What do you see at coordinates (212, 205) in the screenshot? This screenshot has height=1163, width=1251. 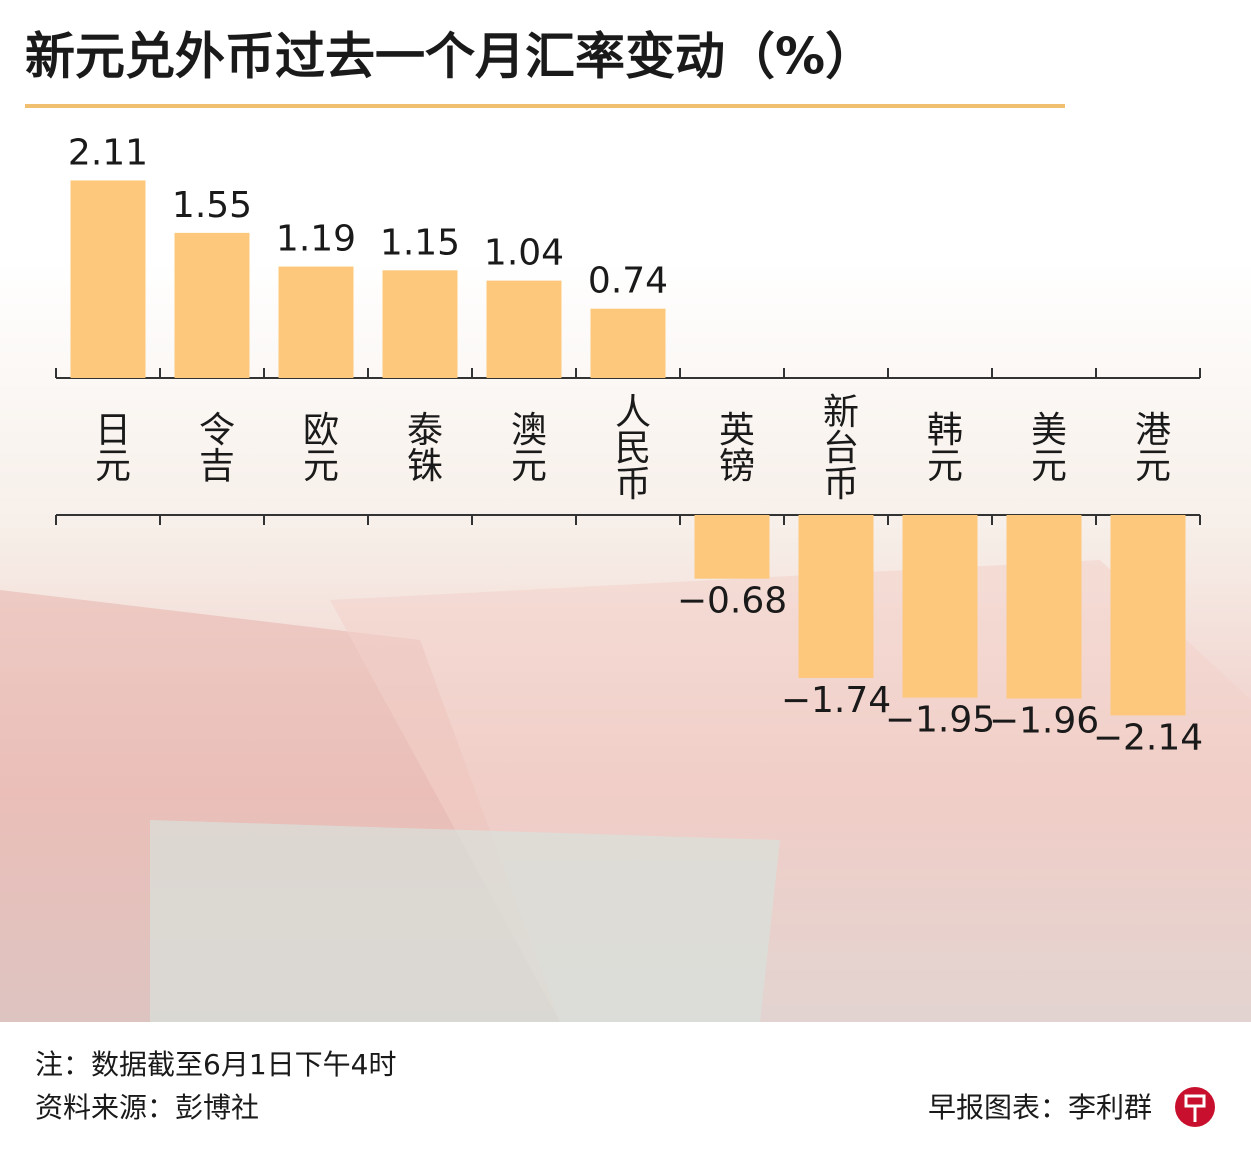 I see `value-label: 1.55` at bounding box center [212, 205].